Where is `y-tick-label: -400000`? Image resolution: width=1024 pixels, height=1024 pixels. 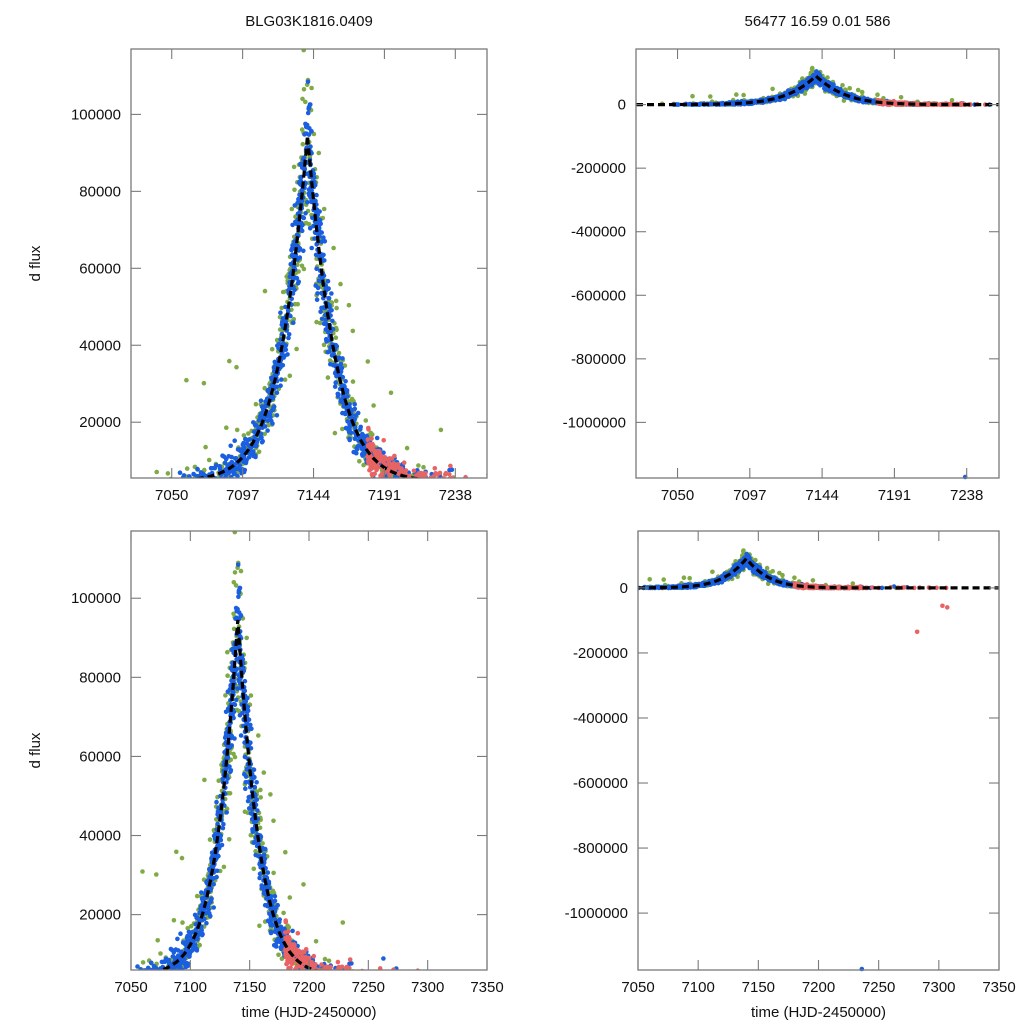
y-tick-label: -400000 is located at coordinates (598, 232).